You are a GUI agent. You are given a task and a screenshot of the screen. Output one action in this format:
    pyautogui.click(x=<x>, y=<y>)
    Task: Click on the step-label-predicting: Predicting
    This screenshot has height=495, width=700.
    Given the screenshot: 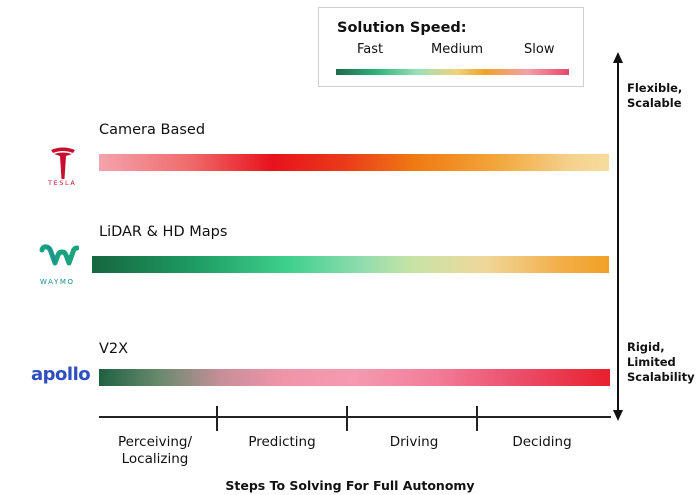 What is the action you would take?
    pyautogui.click(x=282, y=442)
    